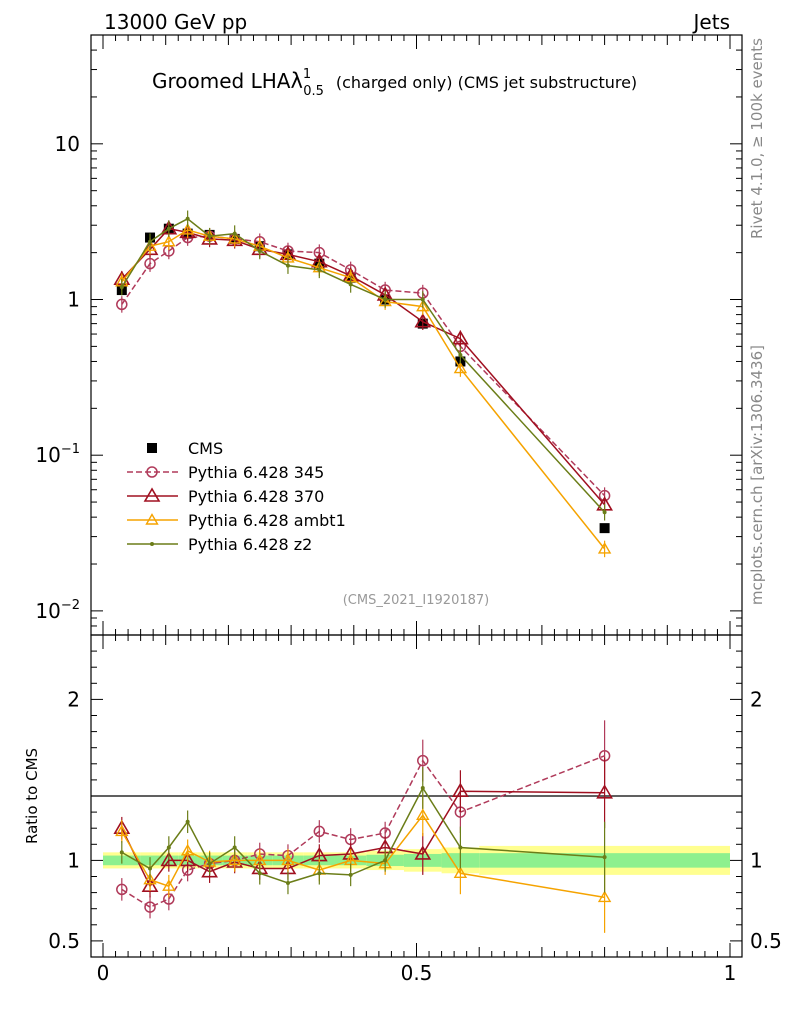 Image resolution: width=786 pixels, height=1024 pixels. I want to click on main-ytick-label-exp-1: −1, so click(70, 449).